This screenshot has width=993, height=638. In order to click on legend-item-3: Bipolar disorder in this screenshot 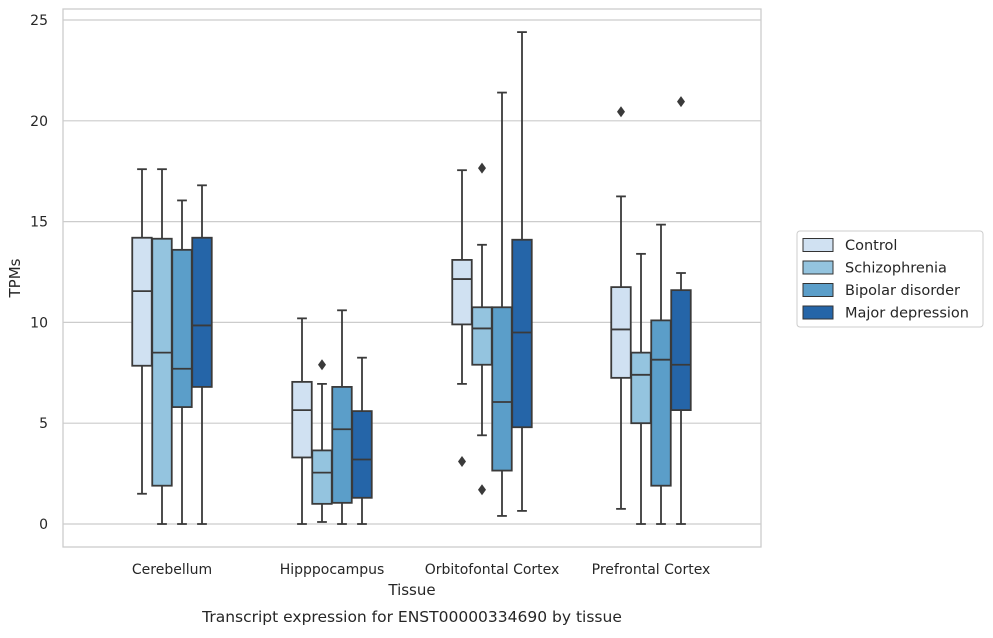, I will do `click(881, 291)`.